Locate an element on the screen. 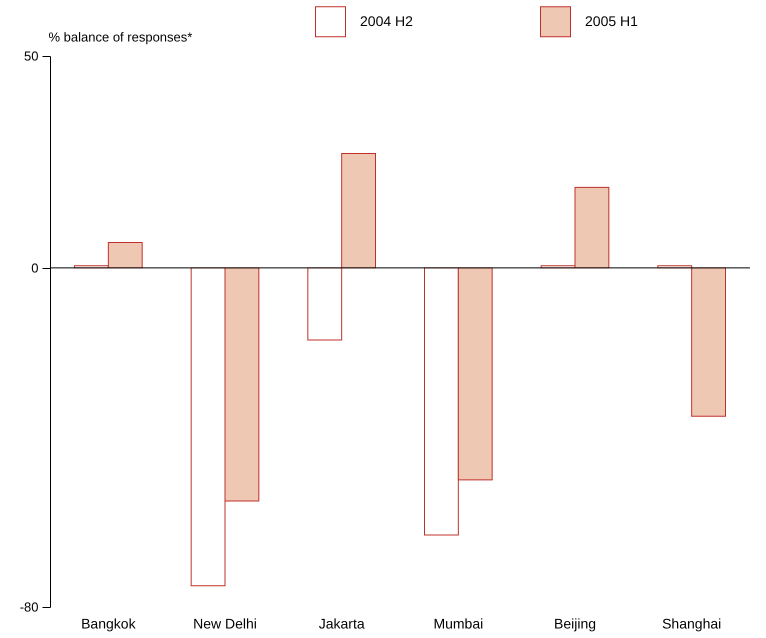 The width and height of the screenshot is (766, 638). x-tick-label: Jakarta is located at coordinates (341, 624).